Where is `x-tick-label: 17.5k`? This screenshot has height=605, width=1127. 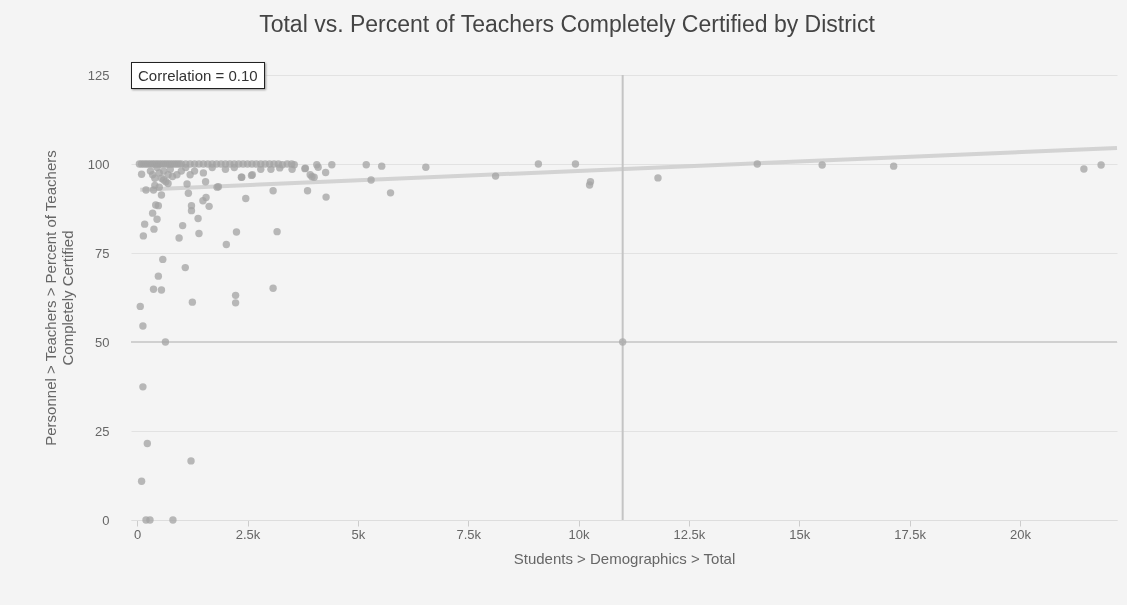 x-tick-label: 17.5k is located at coordinates (910, 534).